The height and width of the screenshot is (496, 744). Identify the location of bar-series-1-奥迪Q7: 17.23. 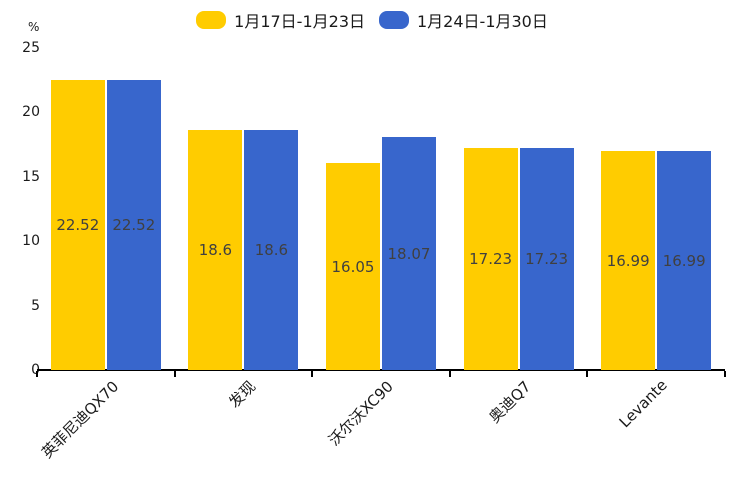
(490, 259).